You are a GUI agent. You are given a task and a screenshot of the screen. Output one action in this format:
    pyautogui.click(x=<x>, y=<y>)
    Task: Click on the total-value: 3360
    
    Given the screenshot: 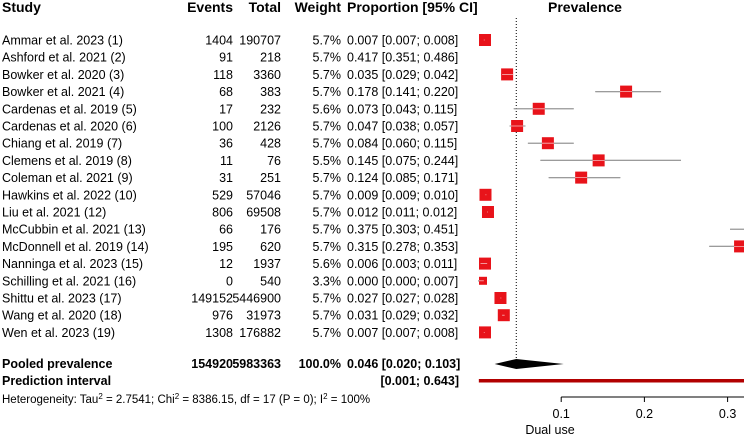 What is the action you would take?
    pyautogui.click(x=267, y=75)
    